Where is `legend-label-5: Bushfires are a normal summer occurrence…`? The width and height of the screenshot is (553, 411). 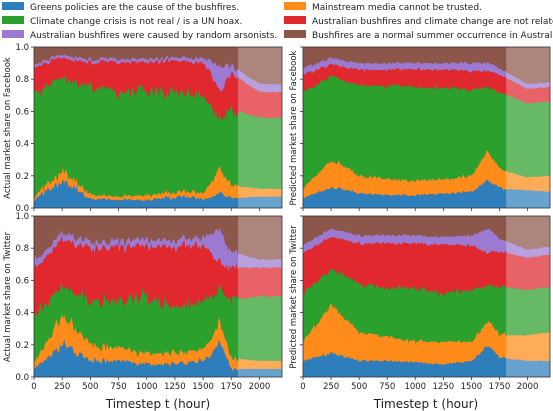 legend-label-5: Bushfires are a normal summer occurrence… is located at coordinates (432, 36).